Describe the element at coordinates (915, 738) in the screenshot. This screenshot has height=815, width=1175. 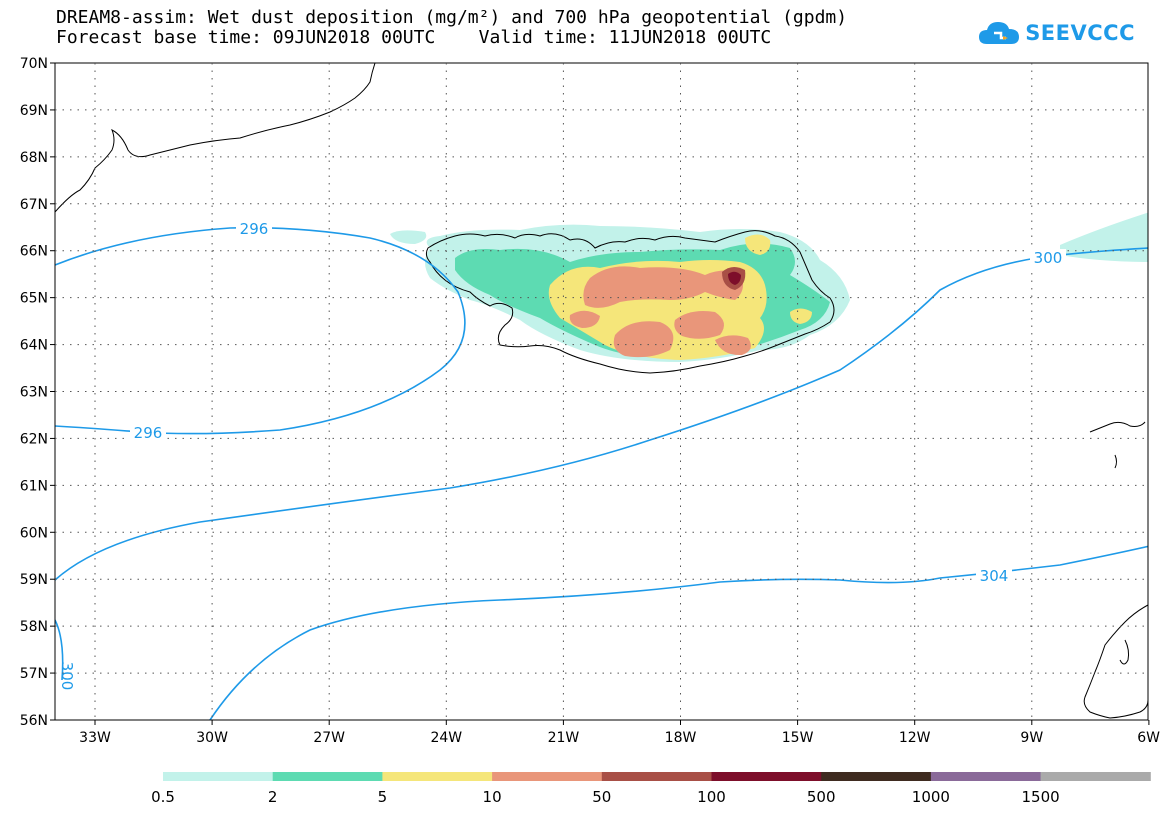
I see `lon-label: 12W` at that location.